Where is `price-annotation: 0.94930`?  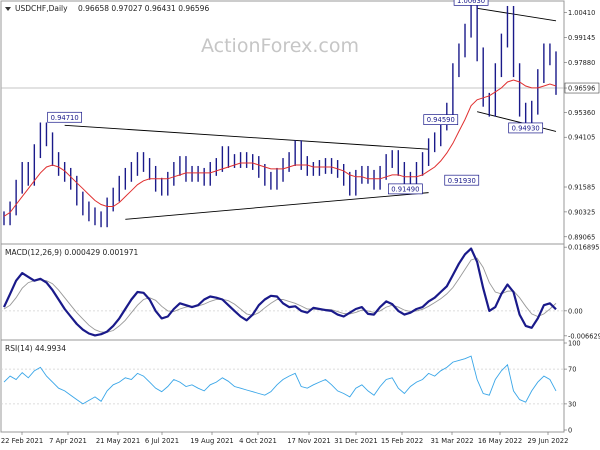 price-annotation: 0.94930 is located at coordinates (526, 128).